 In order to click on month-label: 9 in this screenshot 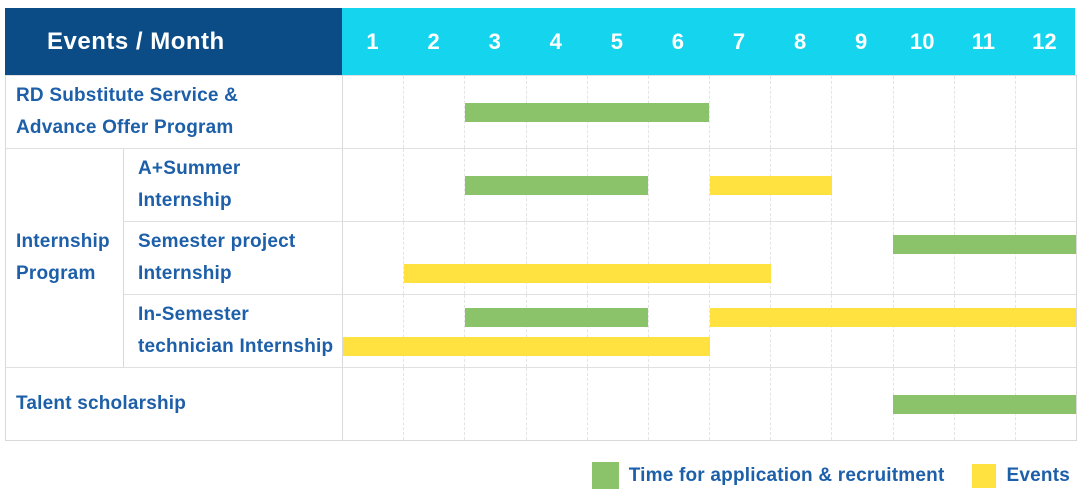, I will do `click(861, 41)`.